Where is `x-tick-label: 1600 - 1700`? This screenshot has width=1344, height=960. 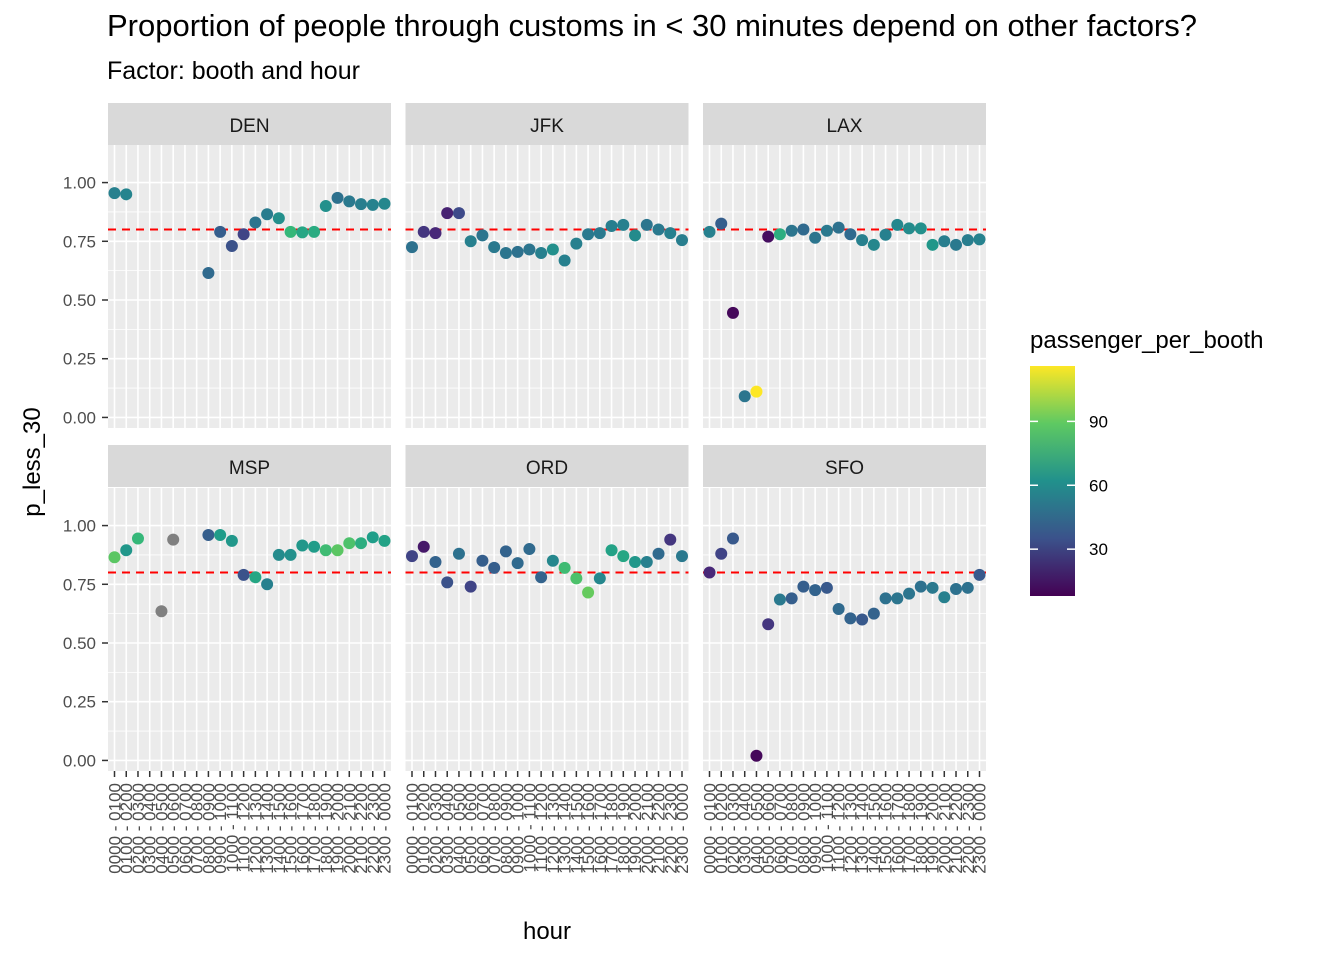 x-tick-label: 1600 - 1700 is located at coordinates (897, 828).